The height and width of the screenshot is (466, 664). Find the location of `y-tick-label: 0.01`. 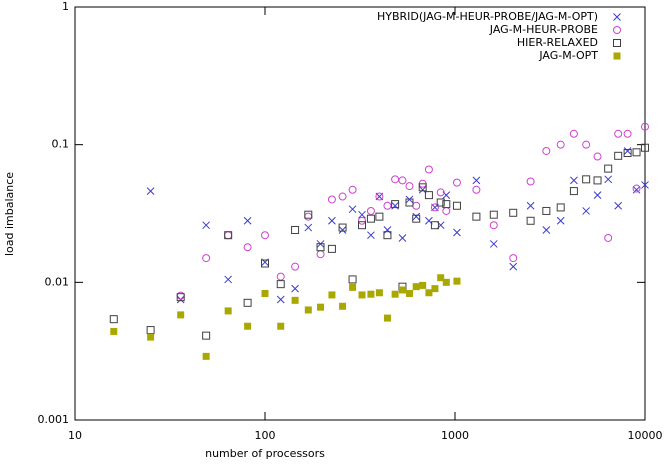

y-tick-label: 0.01 is located at coordinates (57, 281).